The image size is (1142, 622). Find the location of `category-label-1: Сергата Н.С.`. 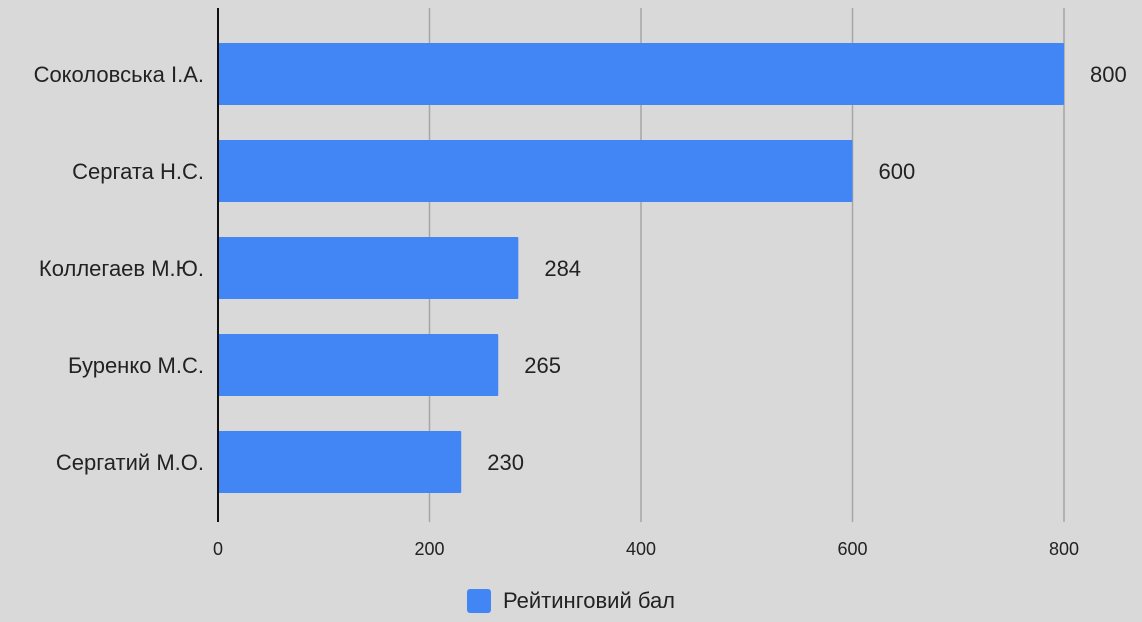

category-label-1: Сергата Н.С. is located at coordinates (138, 171).